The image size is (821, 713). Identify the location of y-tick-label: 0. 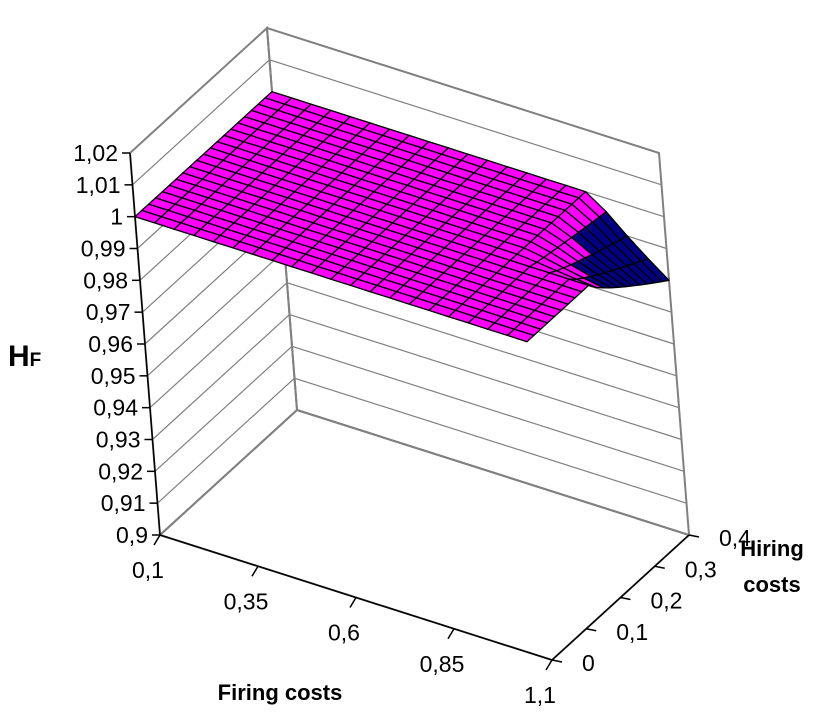
(588, 663).